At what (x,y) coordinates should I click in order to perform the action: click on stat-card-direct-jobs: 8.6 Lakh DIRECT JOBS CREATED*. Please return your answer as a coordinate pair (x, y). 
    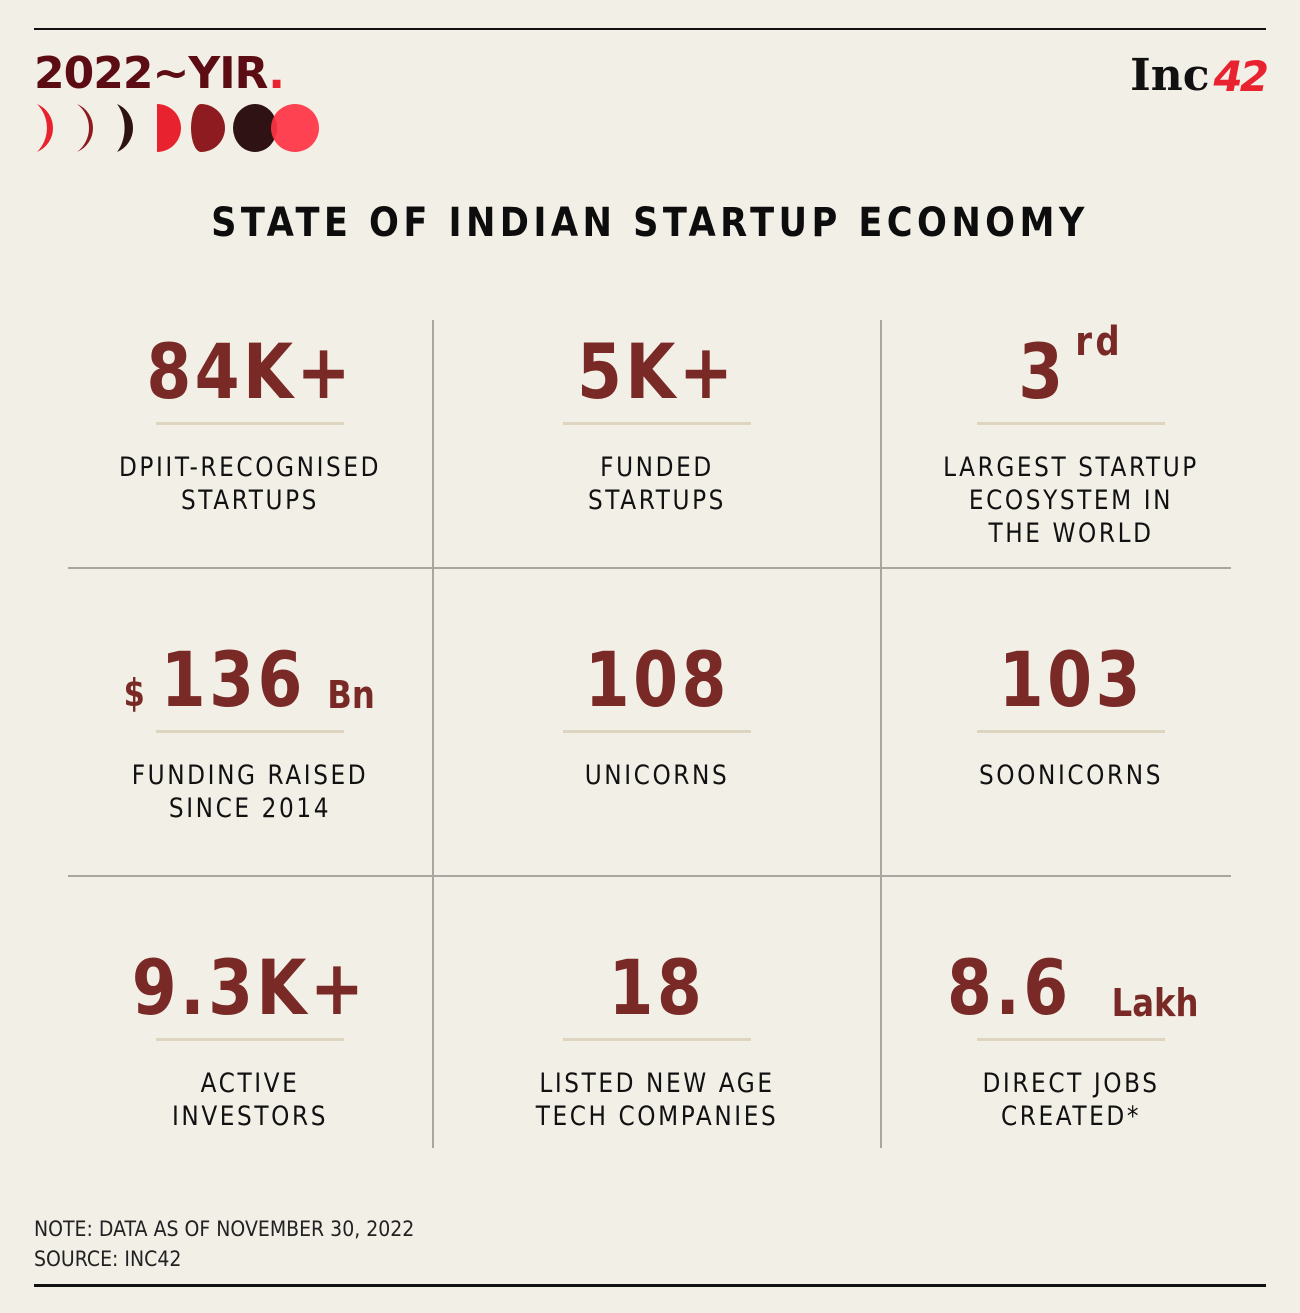
    Looking at the image, I should click on (1071, 1034).